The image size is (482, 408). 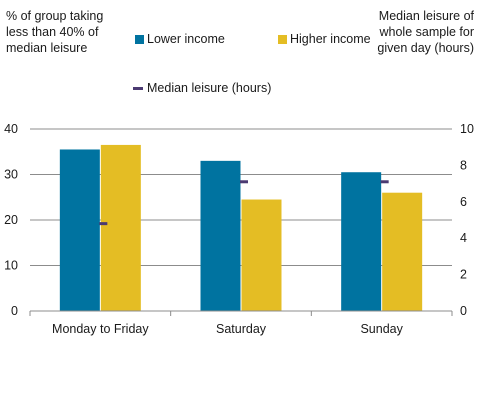 I want to click on legend-label-lower: Lower income, so click(x=186, y=39).